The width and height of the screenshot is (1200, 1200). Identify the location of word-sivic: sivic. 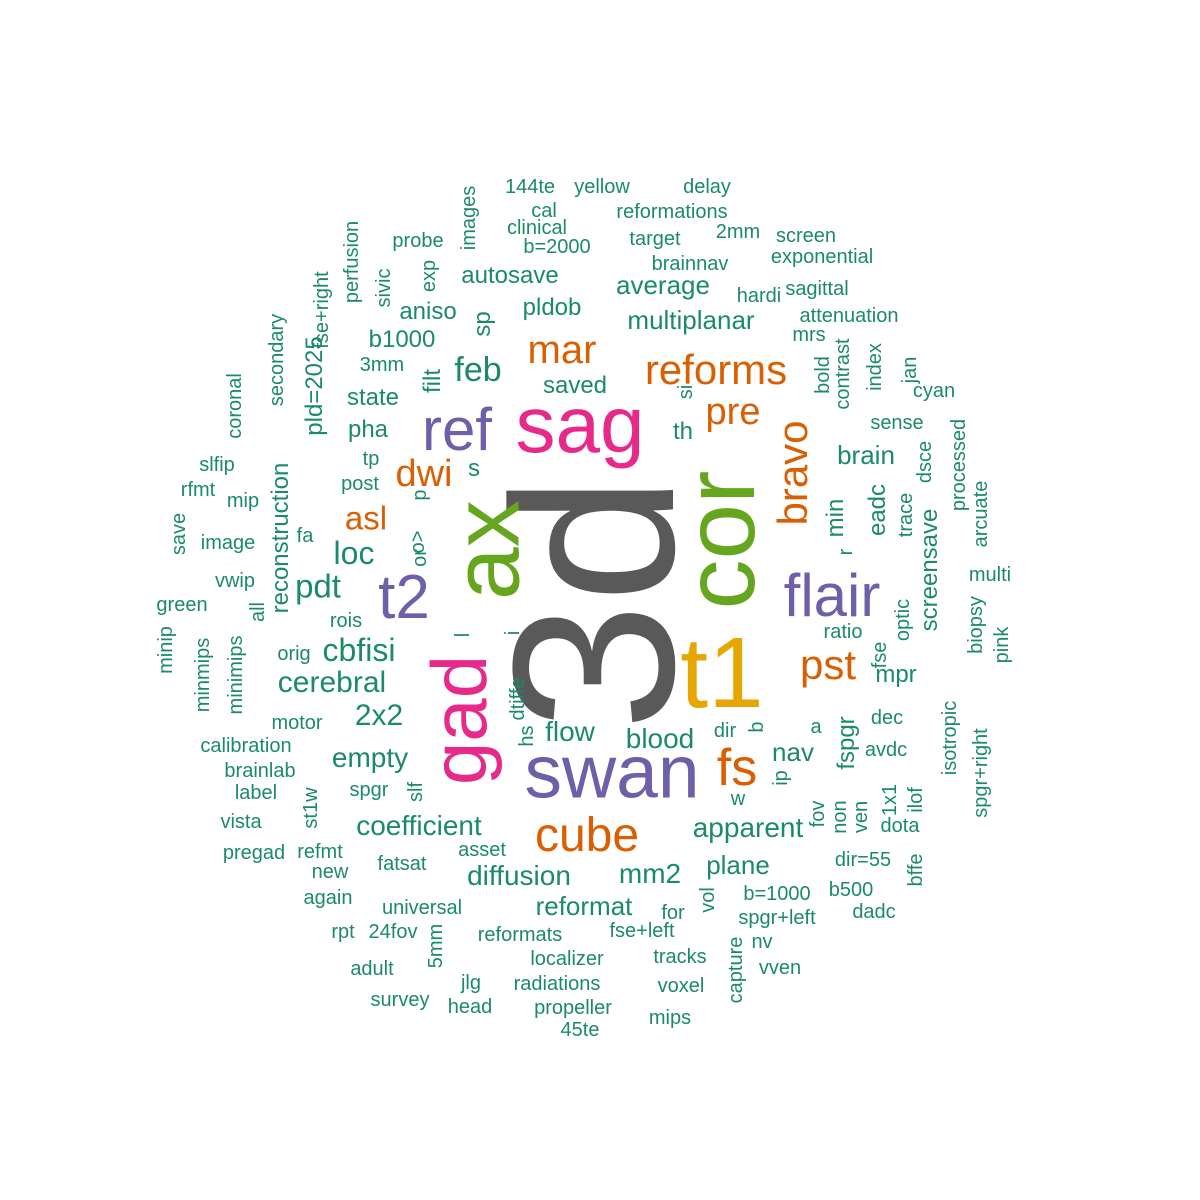
(384, 288).